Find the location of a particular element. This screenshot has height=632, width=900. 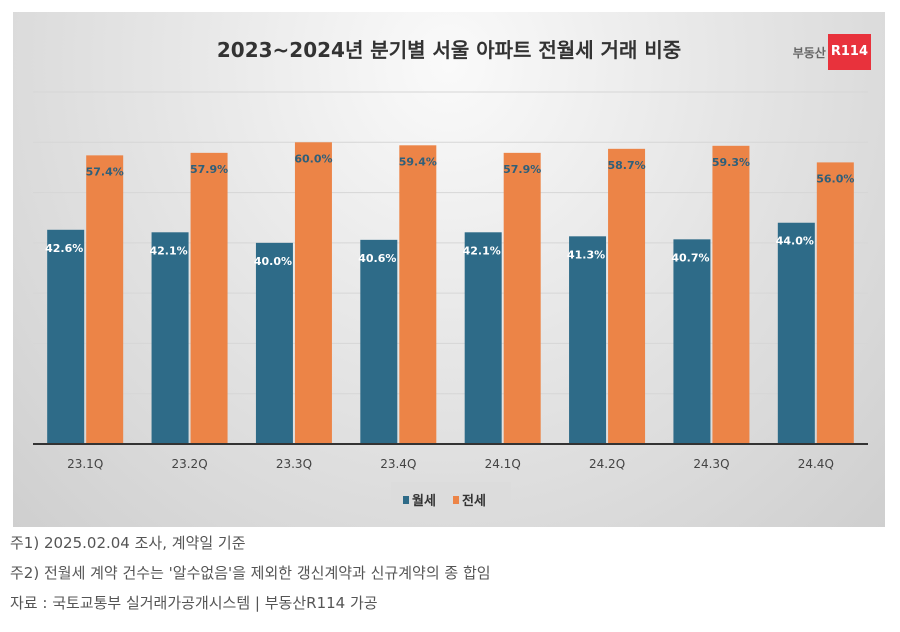

data-label: 57.4% is located at coordinates (105, 171).